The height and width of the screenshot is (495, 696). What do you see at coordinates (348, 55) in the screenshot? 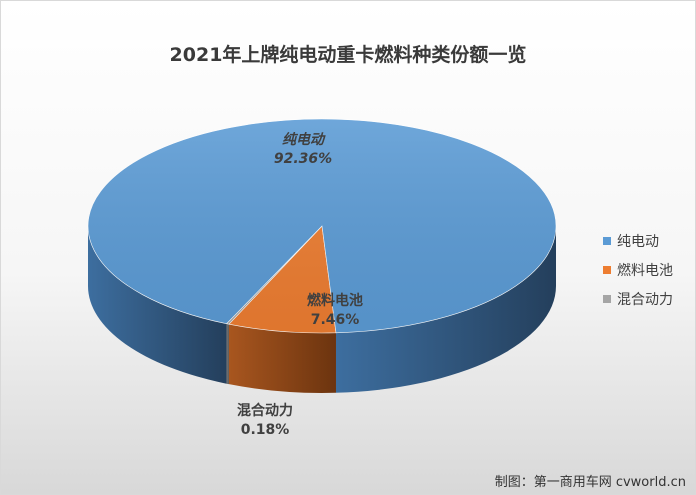
I see `chart-title: 2021年上牌纯电动重卡燃料种类份额一览` at bounding box center [348, 55].